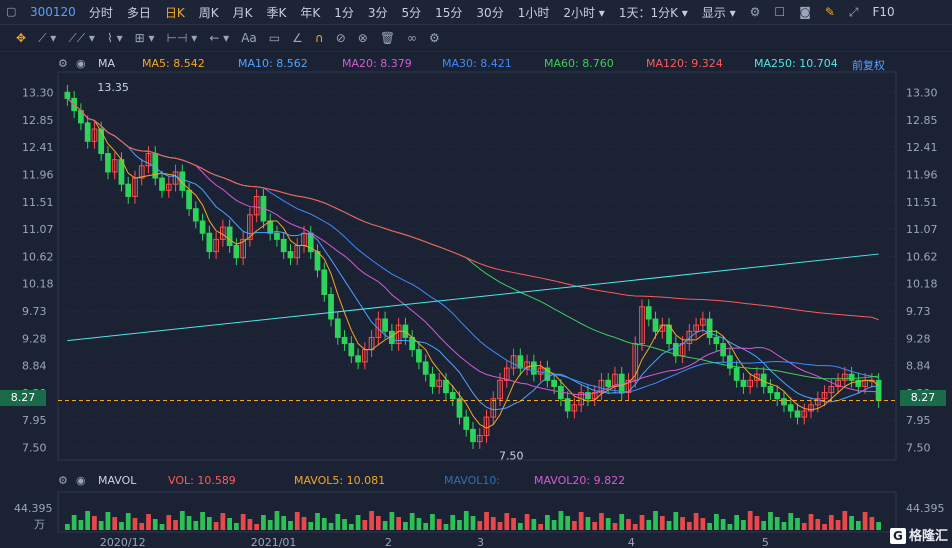 This screenshot has height=548, width=952. I want to click on draw-tool-9: ∠, so click(297, 38).